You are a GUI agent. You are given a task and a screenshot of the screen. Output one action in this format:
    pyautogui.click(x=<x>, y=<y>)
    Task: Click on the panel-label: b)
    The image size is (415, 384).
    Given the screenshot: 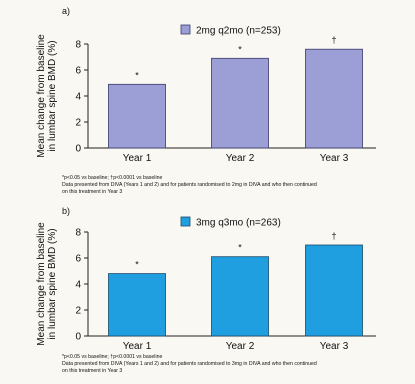 What is the action you would take?
    pyautogui.click(x=66, y=211)
    